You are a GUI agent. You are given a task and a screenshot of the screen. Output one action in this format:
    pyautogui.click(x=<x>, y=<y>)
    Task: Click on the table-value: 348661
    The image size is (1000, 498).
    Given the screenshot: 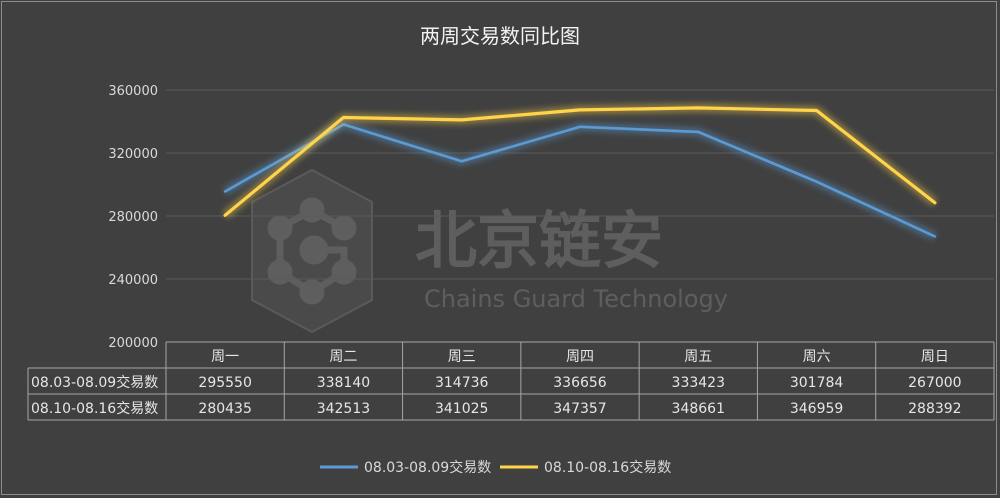 What is the action you would take?
    pyautogui.click(x=698, y=409)
    